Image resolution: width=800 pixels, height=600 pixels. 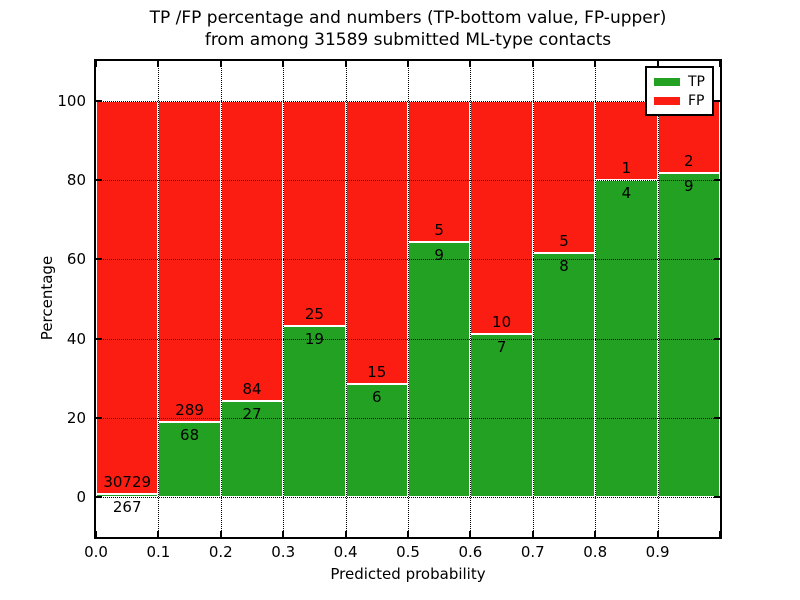 What do you see at coordinates (189, 409) in the screenshot?
I see `bar-count-label-fp: 289` at bounding box center [189, 409].